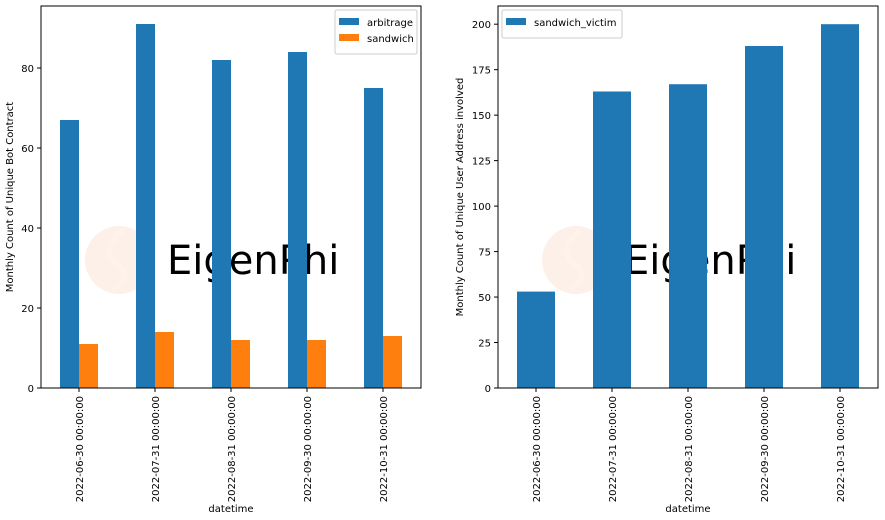 This screenshot has width=885, height=520. What do you see at coordinates (10, 197) in the screenshot?
I see `y-axis-label: Monthly Count of Unique Bot Contract` at bounding box center [10, 197].